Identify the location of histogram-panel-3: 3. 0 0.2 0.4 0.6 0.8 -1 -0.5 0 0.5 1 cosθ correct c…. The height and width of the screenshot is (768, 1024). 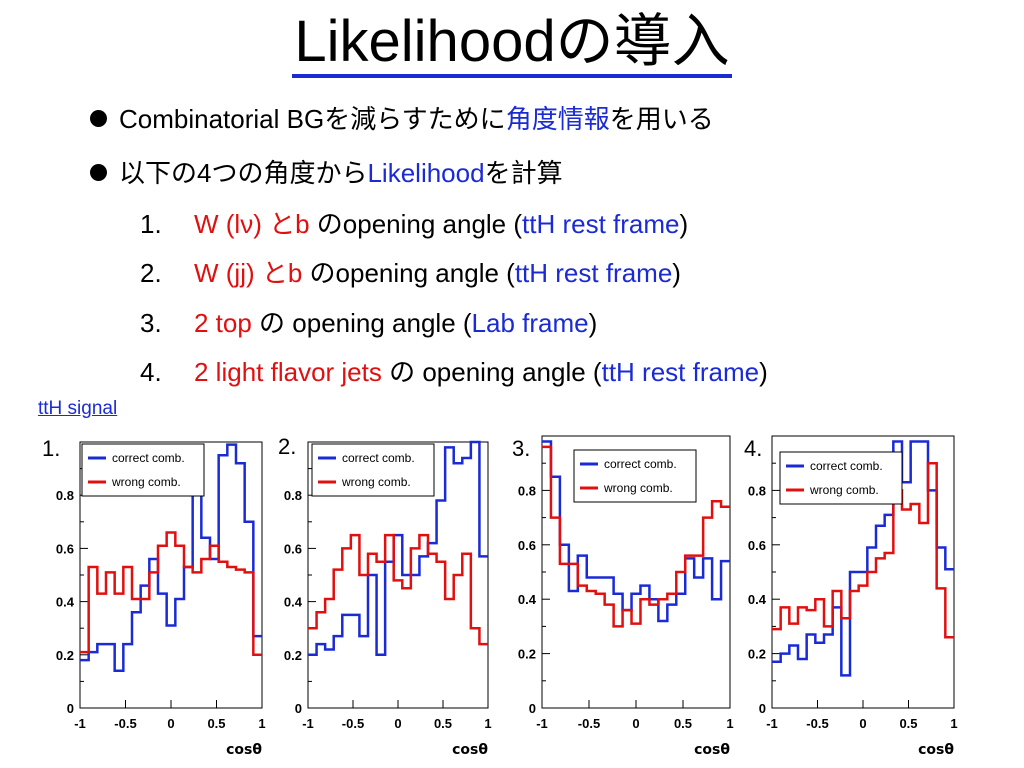
(626, 594).